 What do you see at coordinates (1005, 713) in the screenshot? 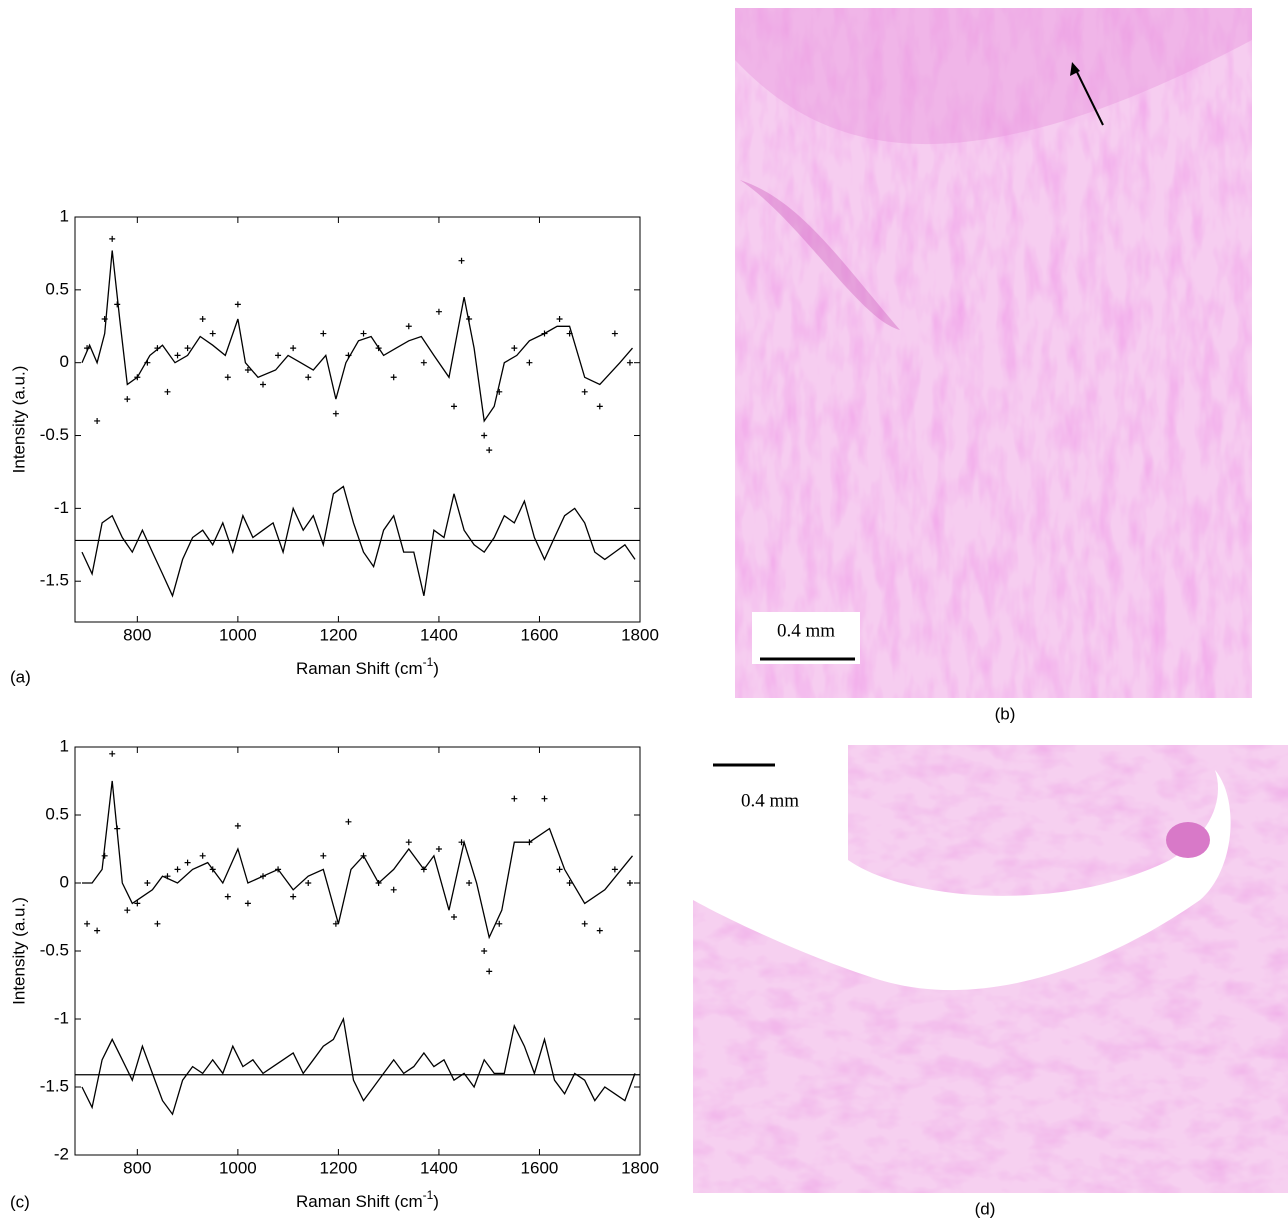
I see `panel-label: (b)` at bounding box center [1005, 713].